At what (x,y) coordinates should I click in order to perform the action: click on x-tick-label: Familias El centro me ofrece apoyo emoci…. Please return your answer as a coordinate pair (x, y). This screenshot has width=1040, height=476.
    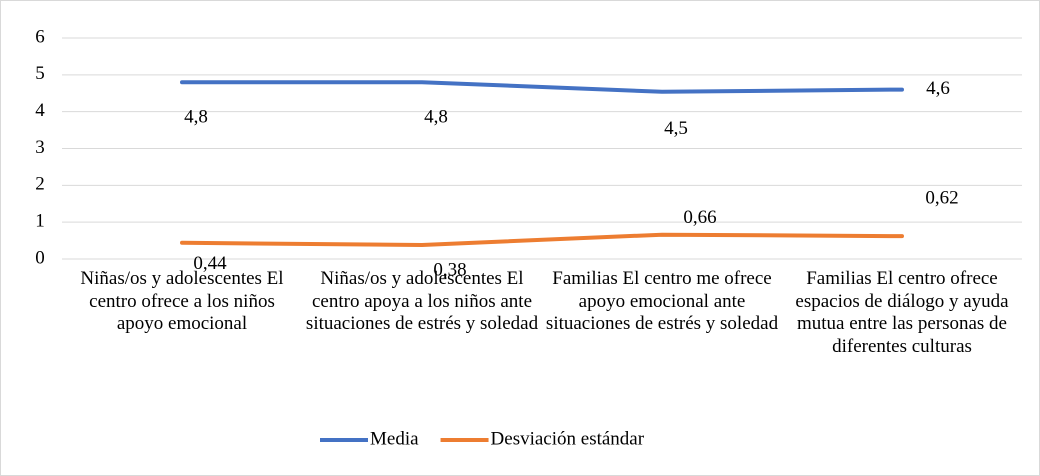
    Looking at the image, I should click on (662, 301).